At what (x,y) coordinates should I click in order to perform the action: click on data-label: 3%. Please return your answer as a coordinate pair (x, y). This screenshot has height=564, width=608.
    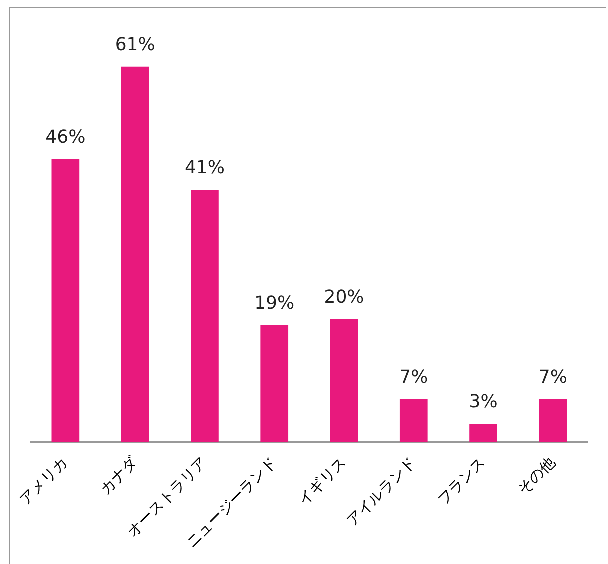
    Looking at the image, I should click on (483, 402).